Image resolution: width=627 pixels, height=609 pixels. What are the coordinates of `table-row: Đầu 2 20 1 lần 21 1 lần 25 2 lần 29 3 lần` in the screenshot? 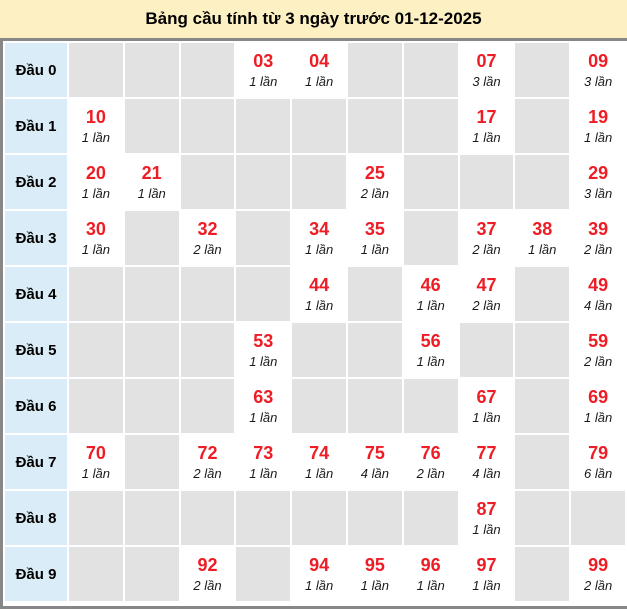 It's located at (315, 182).